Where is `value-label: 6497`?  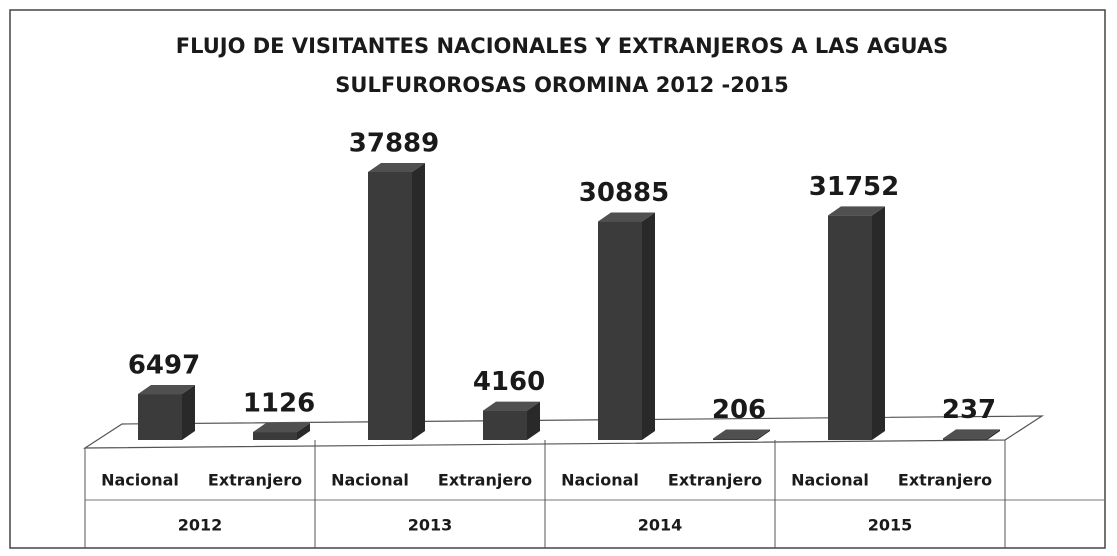 value-label: 6497 is located at coordinates (164, 366).